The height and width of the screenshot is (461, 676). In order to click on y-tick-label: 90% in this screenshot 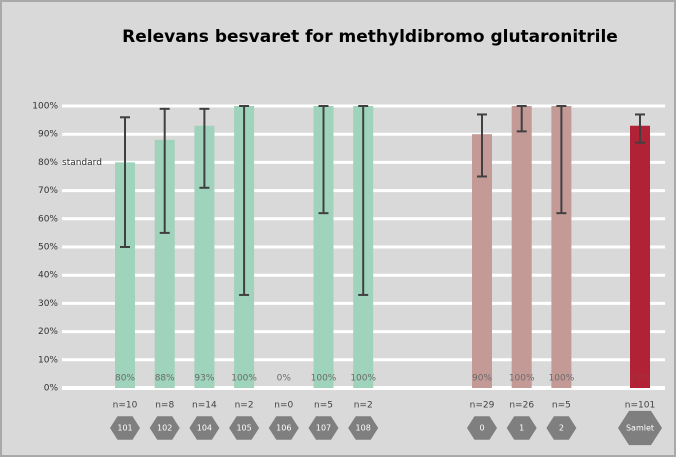, I will do `click(48, 135)`.